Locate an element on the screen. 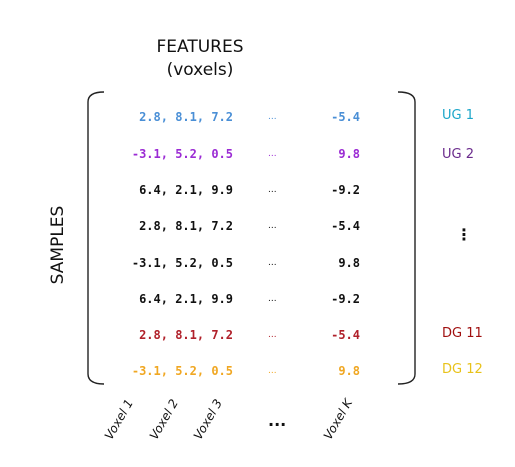 The image size is (515, 467). group-label-ug1: UG 1 is located at coordinates (458, 115).